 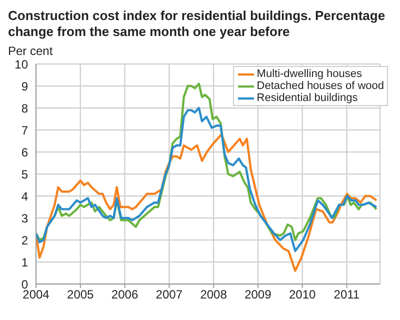 What do you see at coordinates (309, 74) in the screenshot?
I see `legend-label: Multi-dwelling houses` at bounding box center [309, 74].